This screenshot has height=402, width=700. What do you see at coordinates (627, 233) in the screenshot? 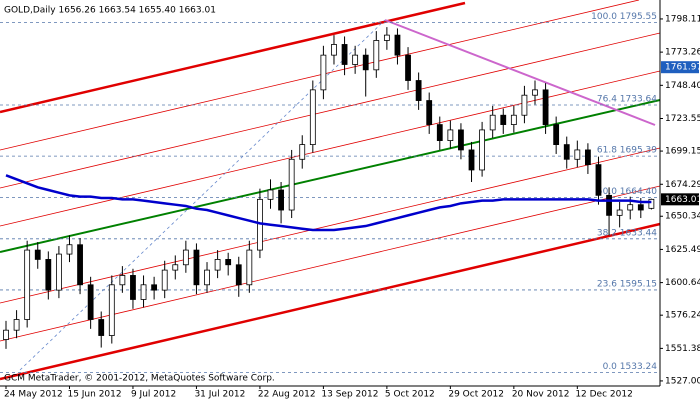
I see `fib-label: 38.2 1633.44` at bounding box center [627, 233].